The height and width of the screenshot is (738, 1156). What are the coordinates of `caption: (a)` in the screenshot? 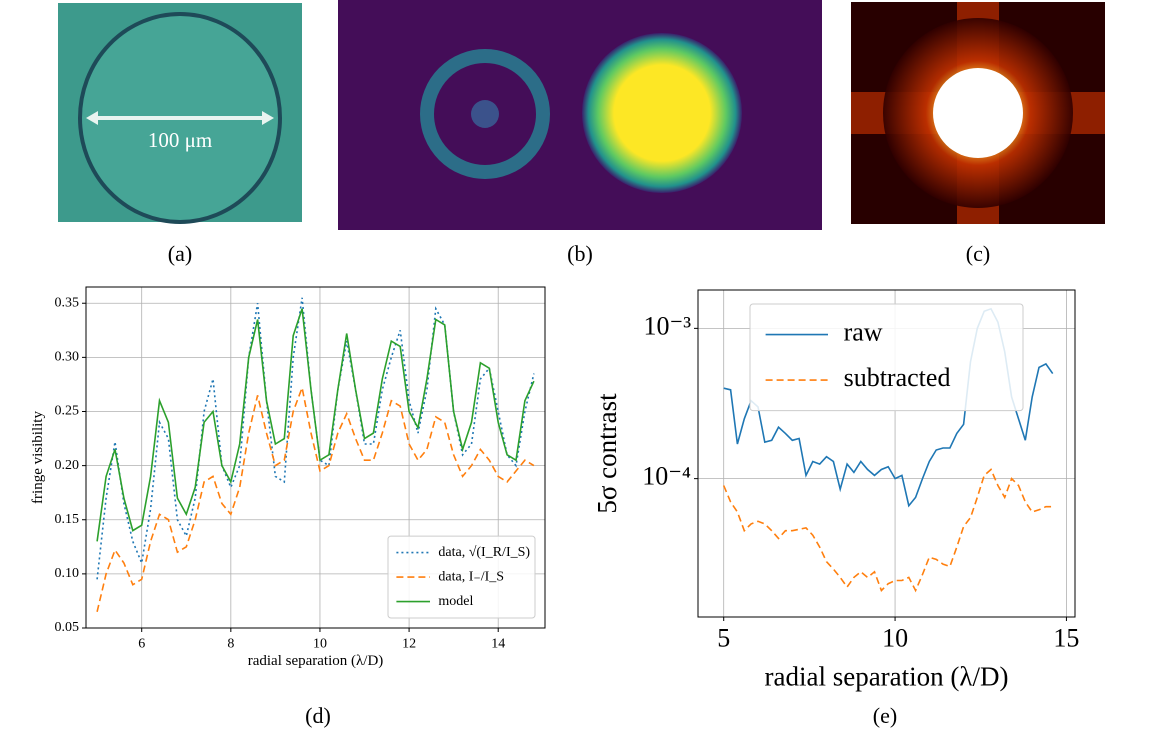 It's located at (180, 253).